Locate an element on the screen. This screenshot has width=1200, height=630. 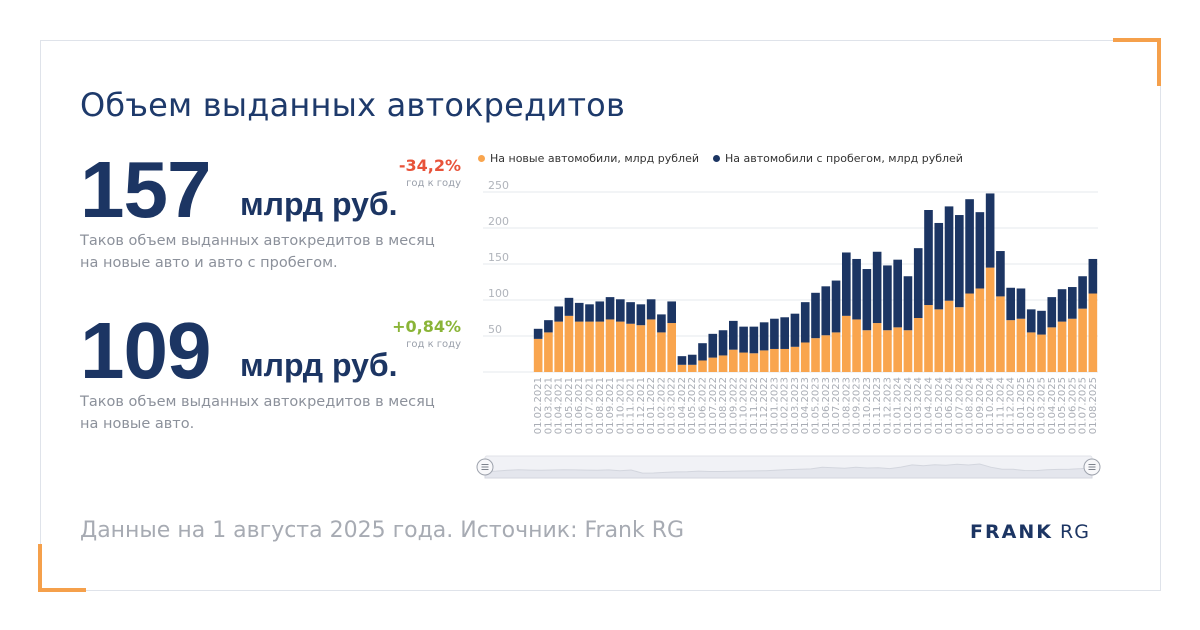
kpi-total-unit: млрд руб. is located at coordinates (319, 204).